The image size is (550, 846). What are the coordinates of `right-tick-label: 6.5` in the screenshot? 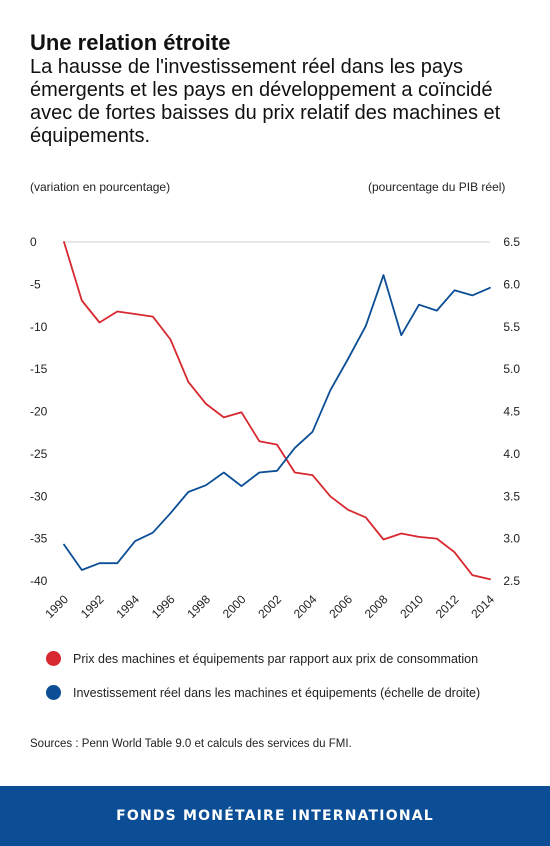 It's located at (511, 242).